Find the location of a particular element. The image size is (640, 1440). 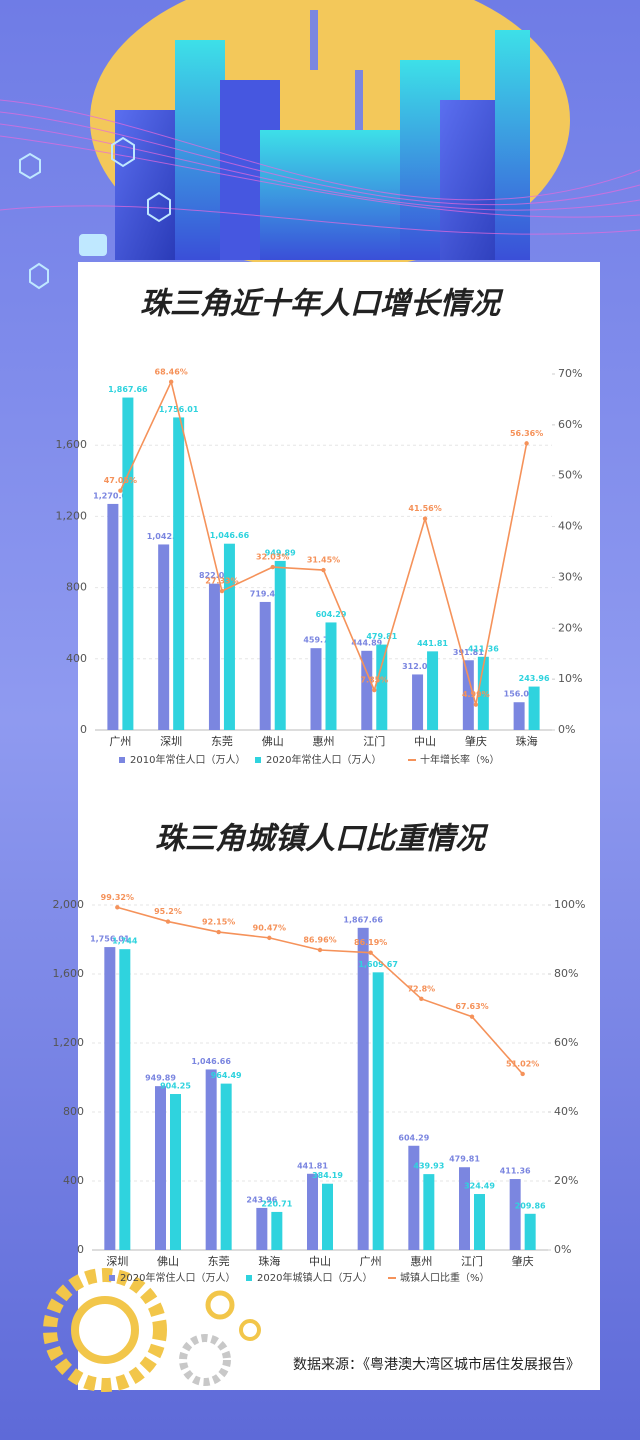

line-value-label: 41.56% is located at coordinates (424, 508).